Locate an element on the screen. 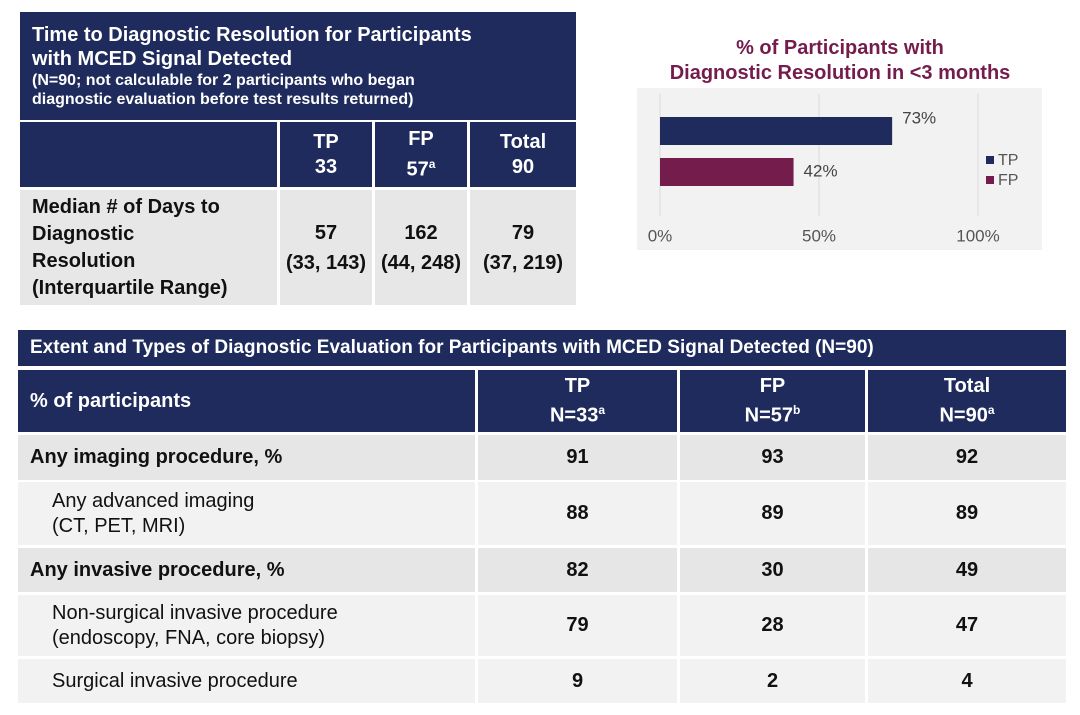 The height and width of the screenshot is (715, 1080). column-n: N=90a is located at coordinates (966, 413).